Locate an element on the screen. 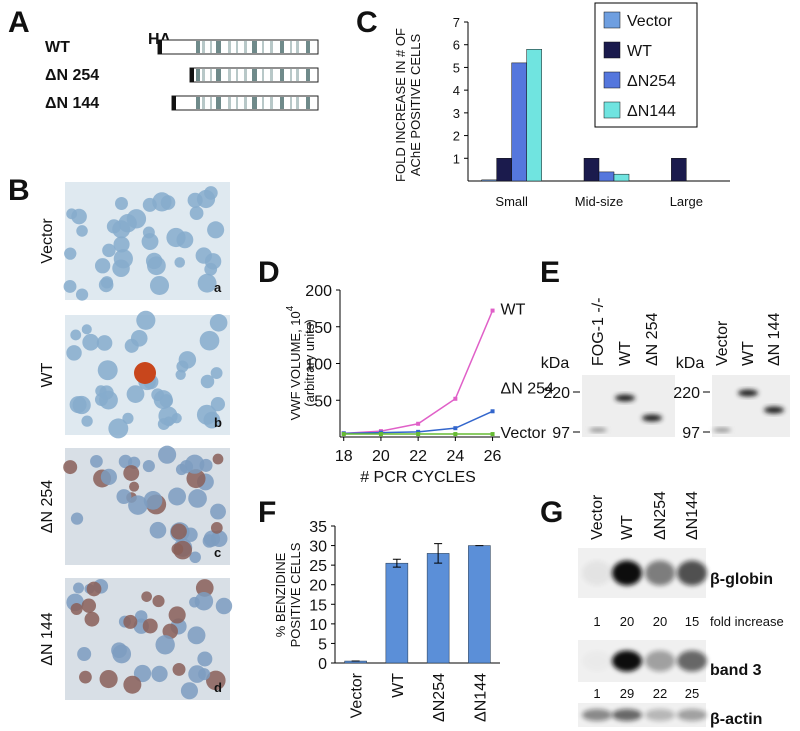 This screenshot has width=800, height=731. marker-label: 97 is located at coordinates (561, 433).